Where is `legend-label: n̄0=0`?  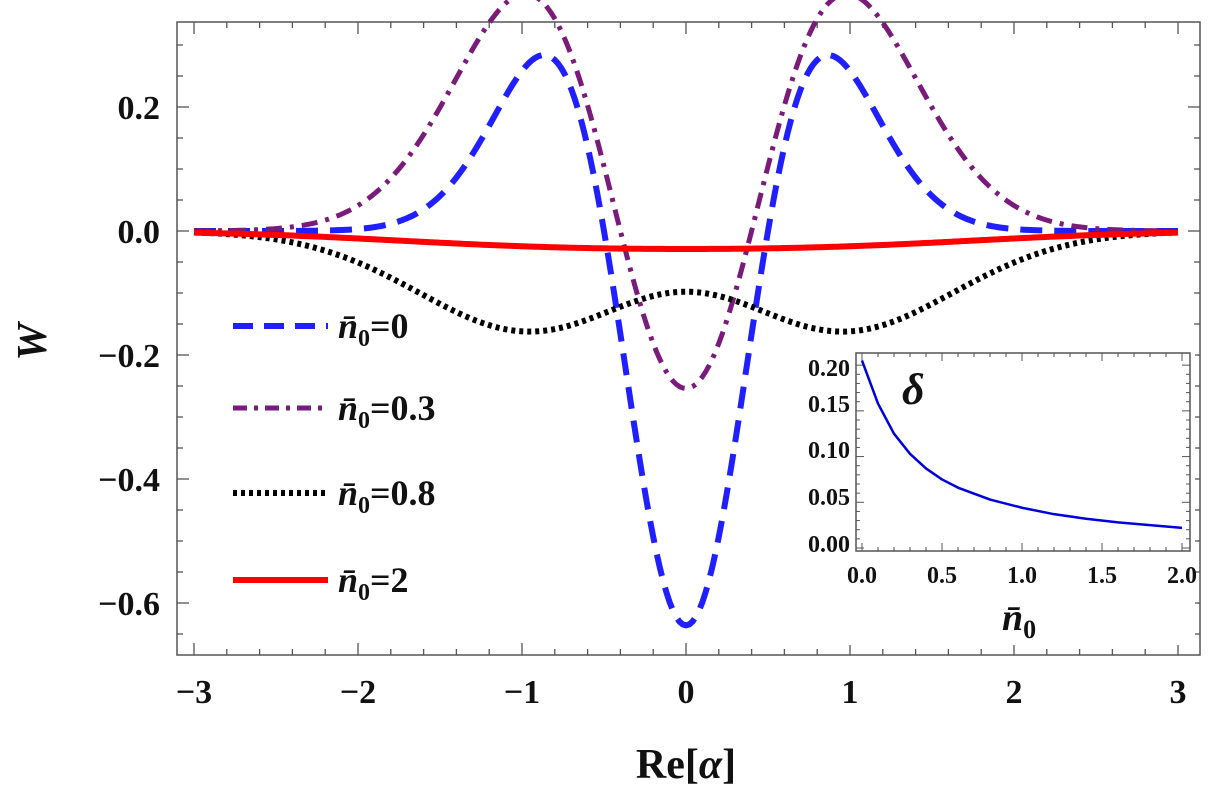 legend-label: n̄0=0 is located at coordinates (373, 329).